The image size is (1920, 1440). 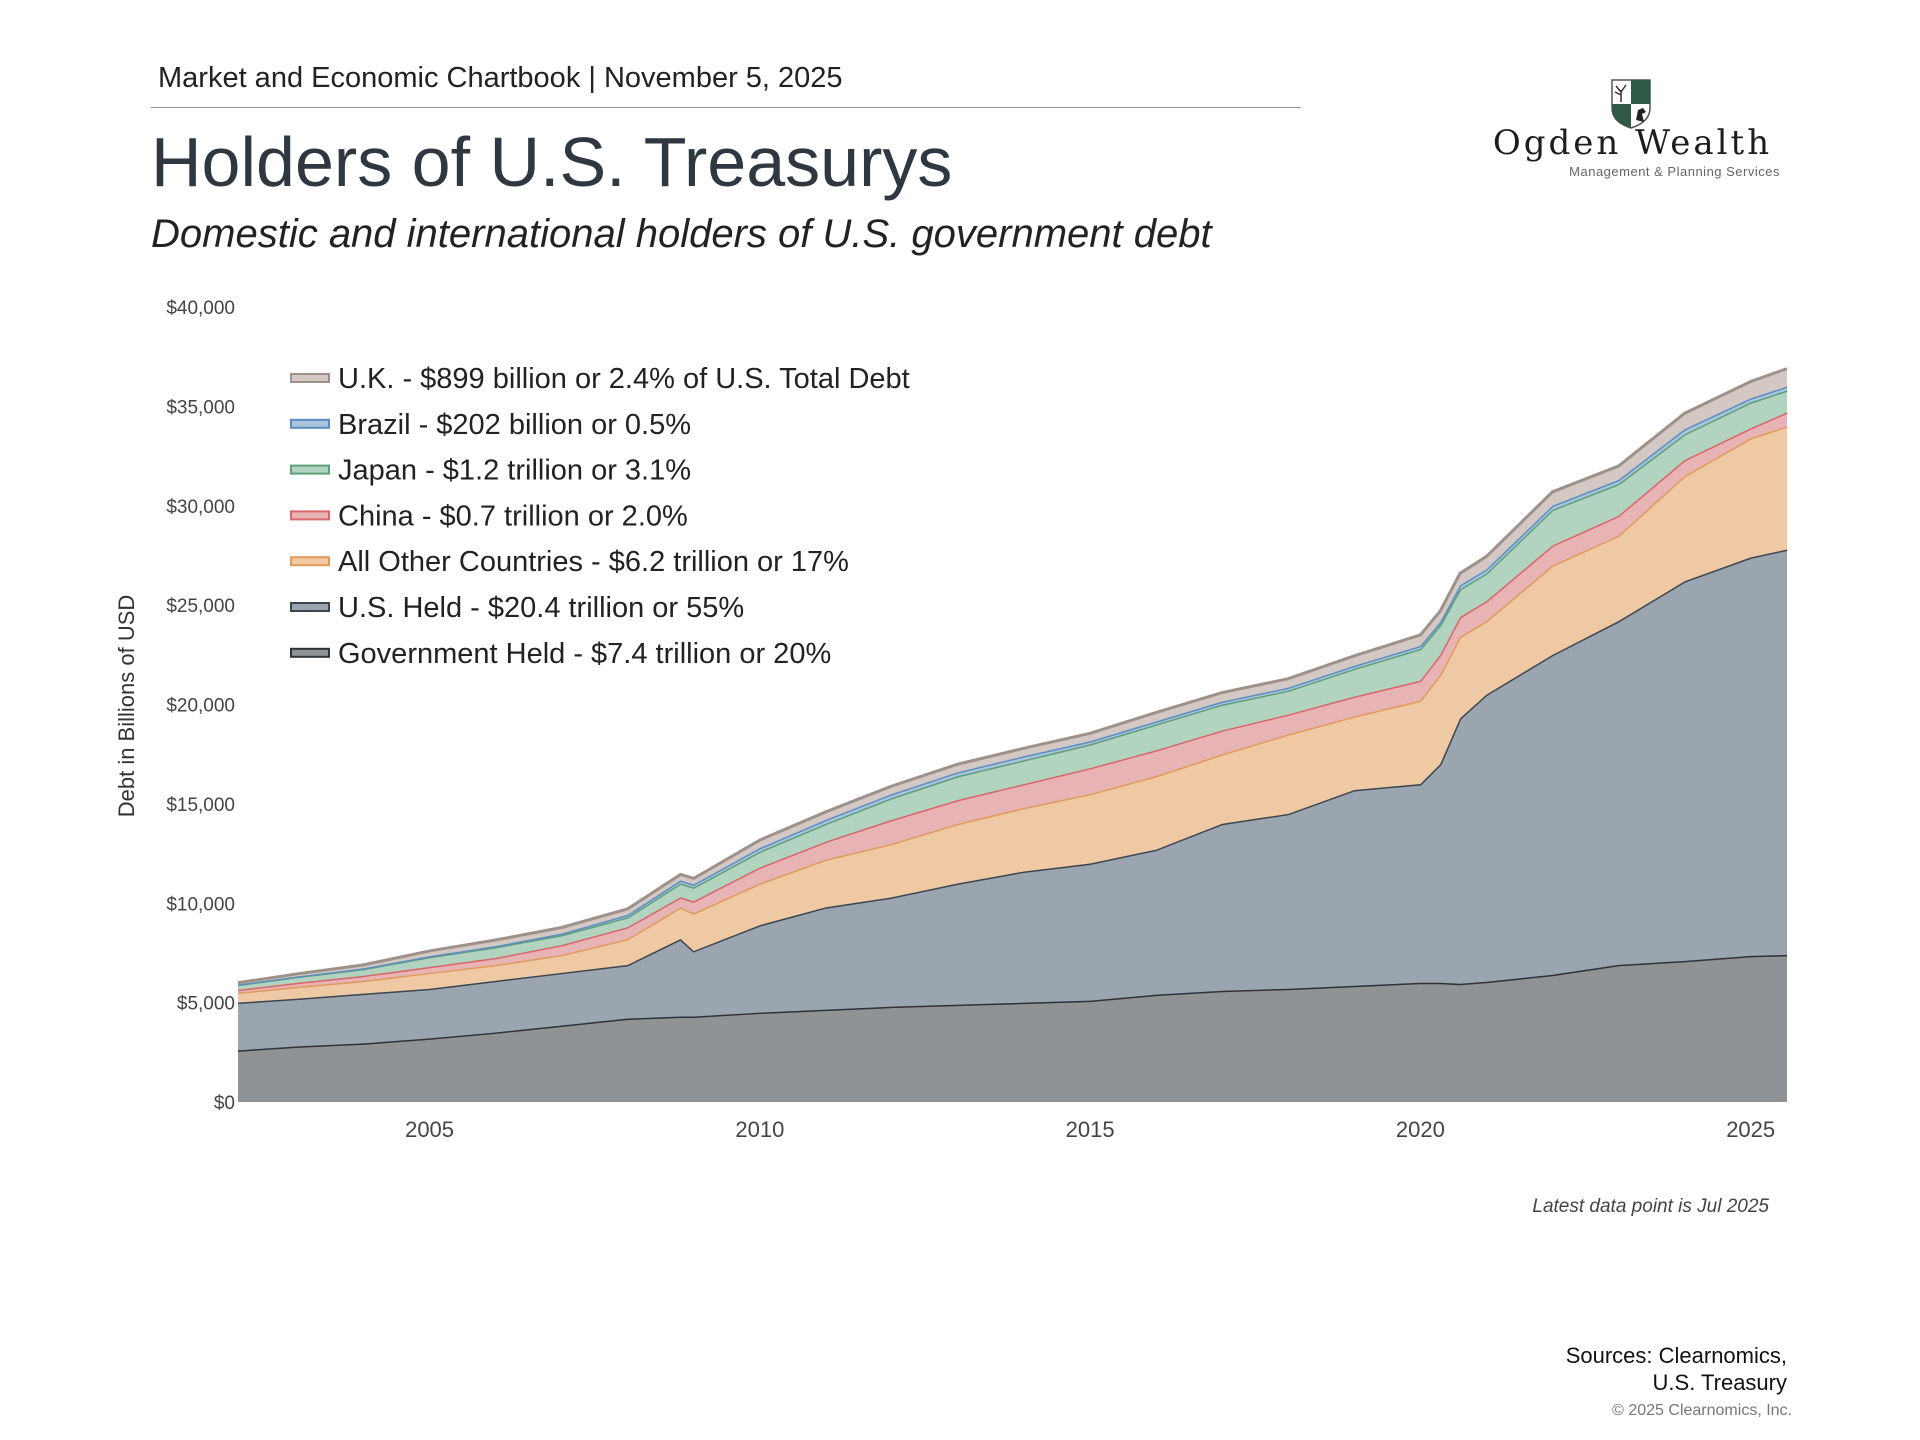 I want to click on x-tick-label: 2025, so click(x=1750, y=1129).